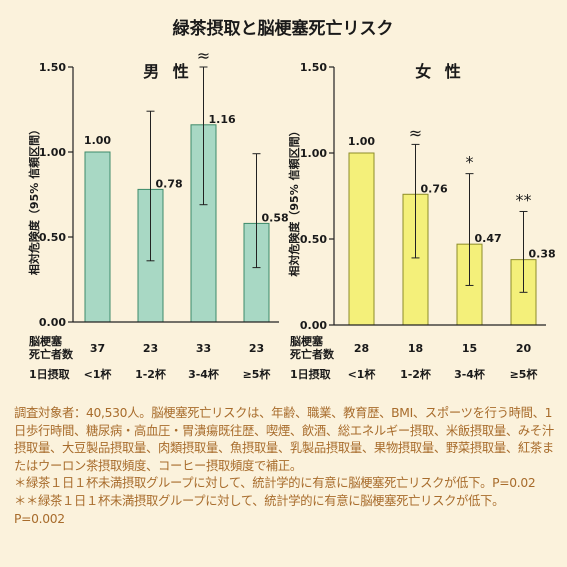  Describe the element at coordinates (524, 199) in the screenshot. I see `significance-marker: **` at that location.